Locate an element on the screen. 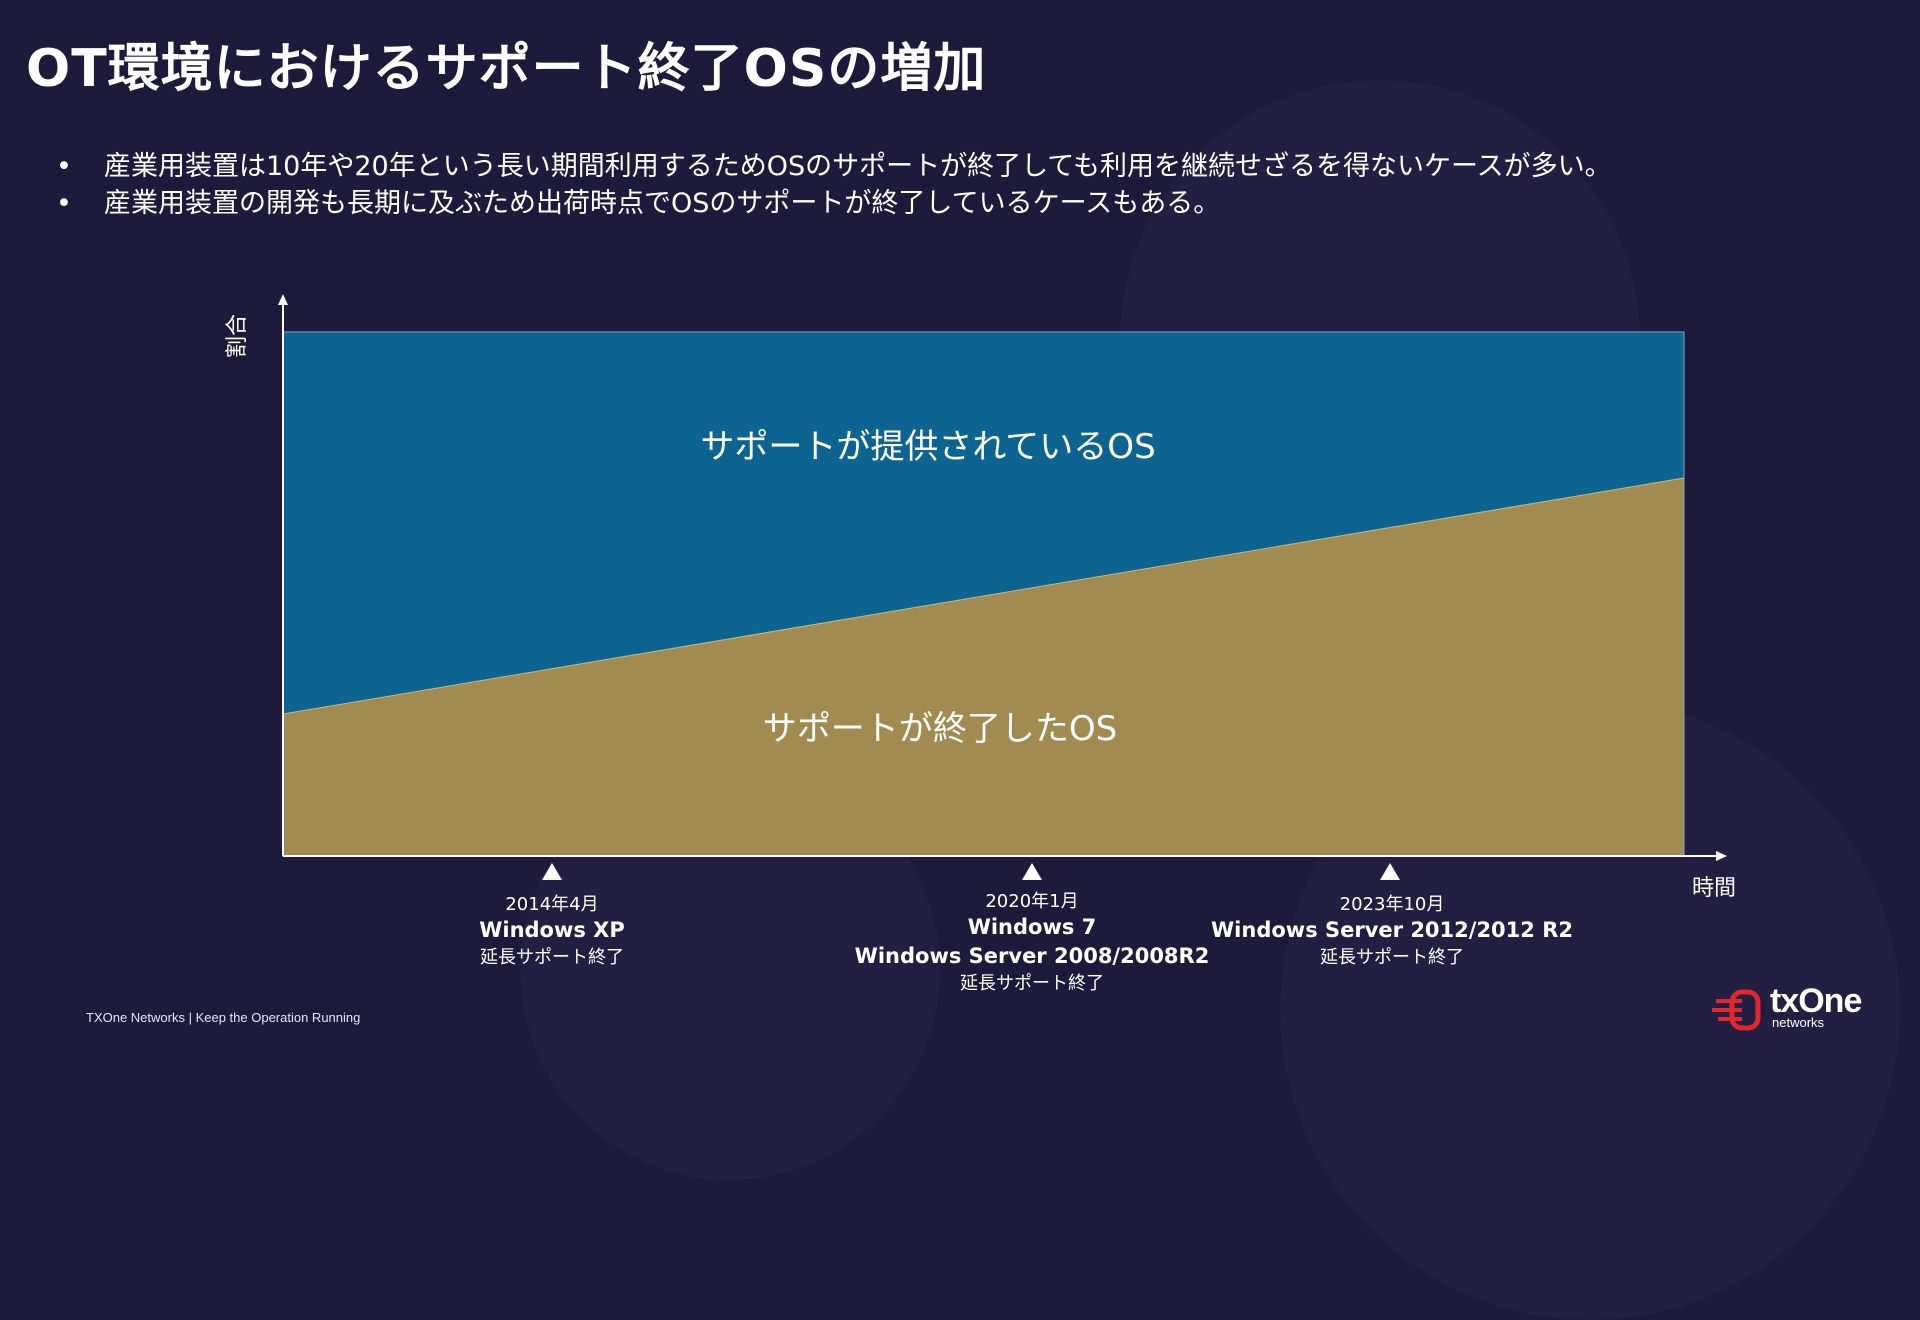 Image resolution: width=1920 pixels, height=1320 pixels. milestone-os: Windows Server 2008/2008R2 is located at coordinates (1032, 956).